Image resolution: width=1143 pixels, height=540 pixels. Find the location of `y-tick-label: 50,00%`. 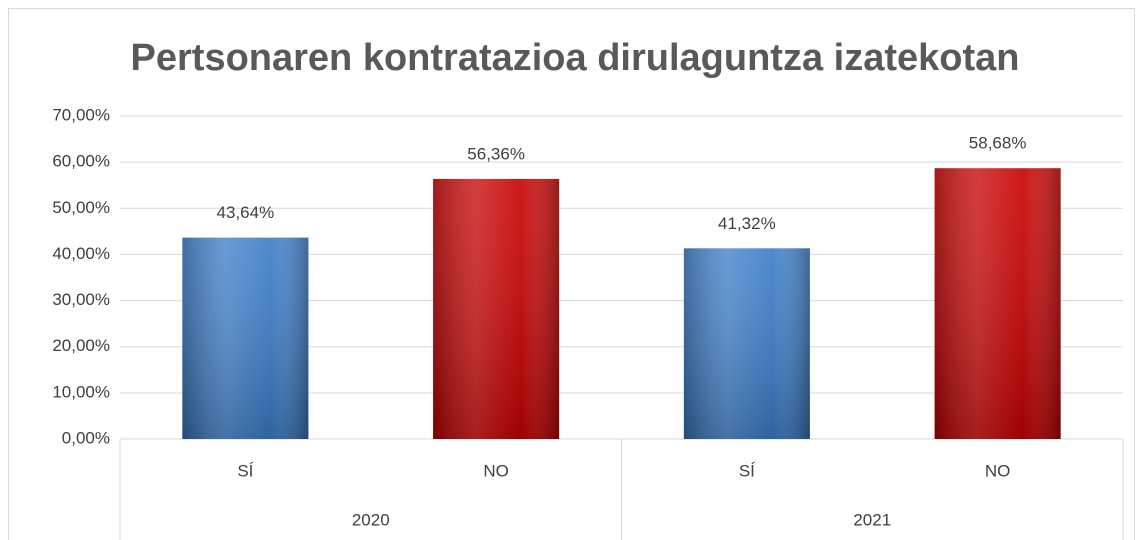

y-tick-label: 50,00% is located at coordinates (81, 207).